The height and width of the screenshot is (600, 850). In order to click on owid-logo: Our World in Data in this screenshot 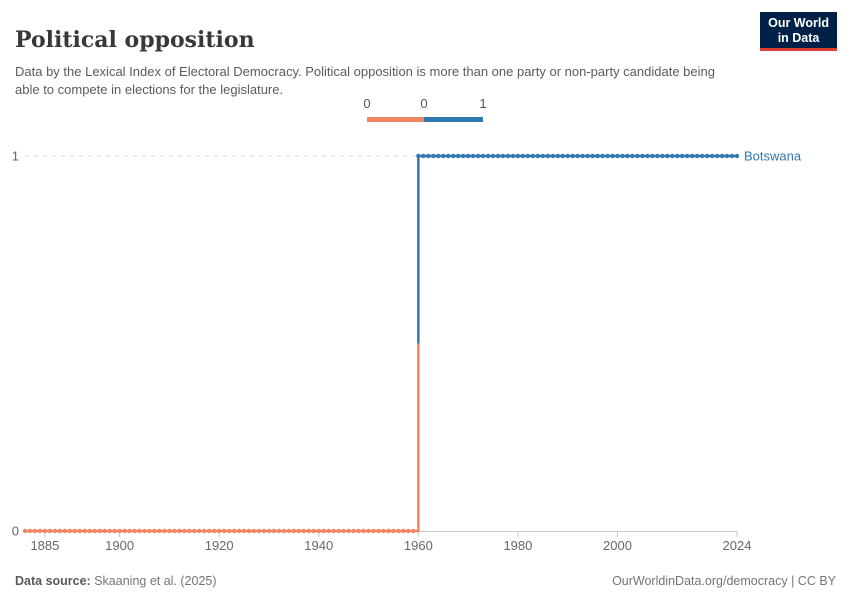, I will do `click(798, 31)`.